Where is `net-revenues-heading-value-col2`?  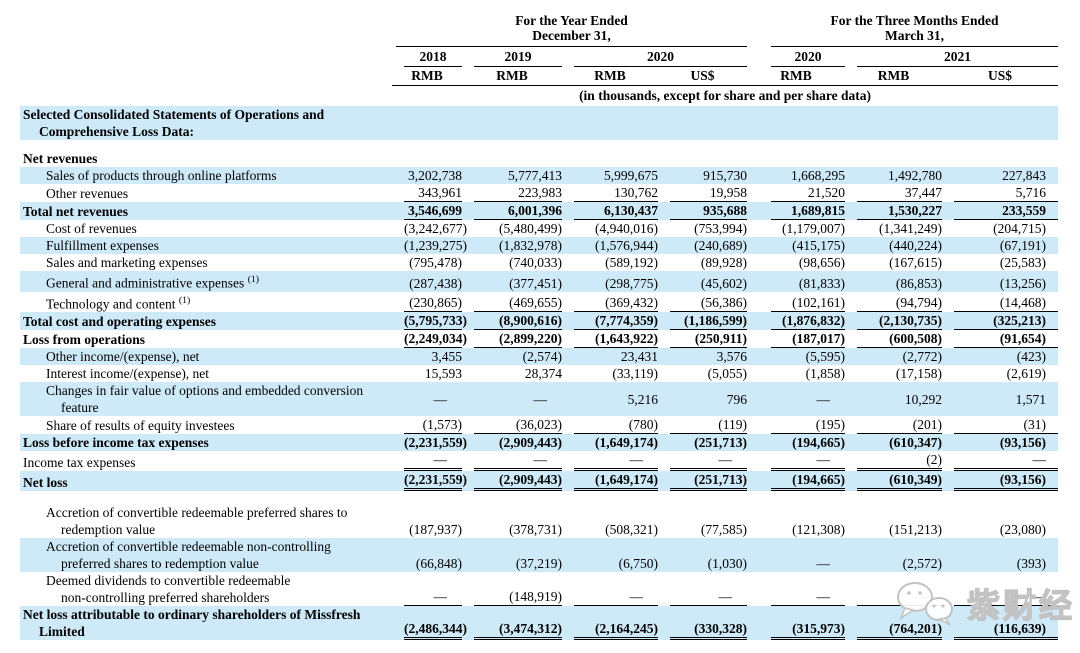 net-revenues-heading-value-col2 is located at coordinates (512, 158).